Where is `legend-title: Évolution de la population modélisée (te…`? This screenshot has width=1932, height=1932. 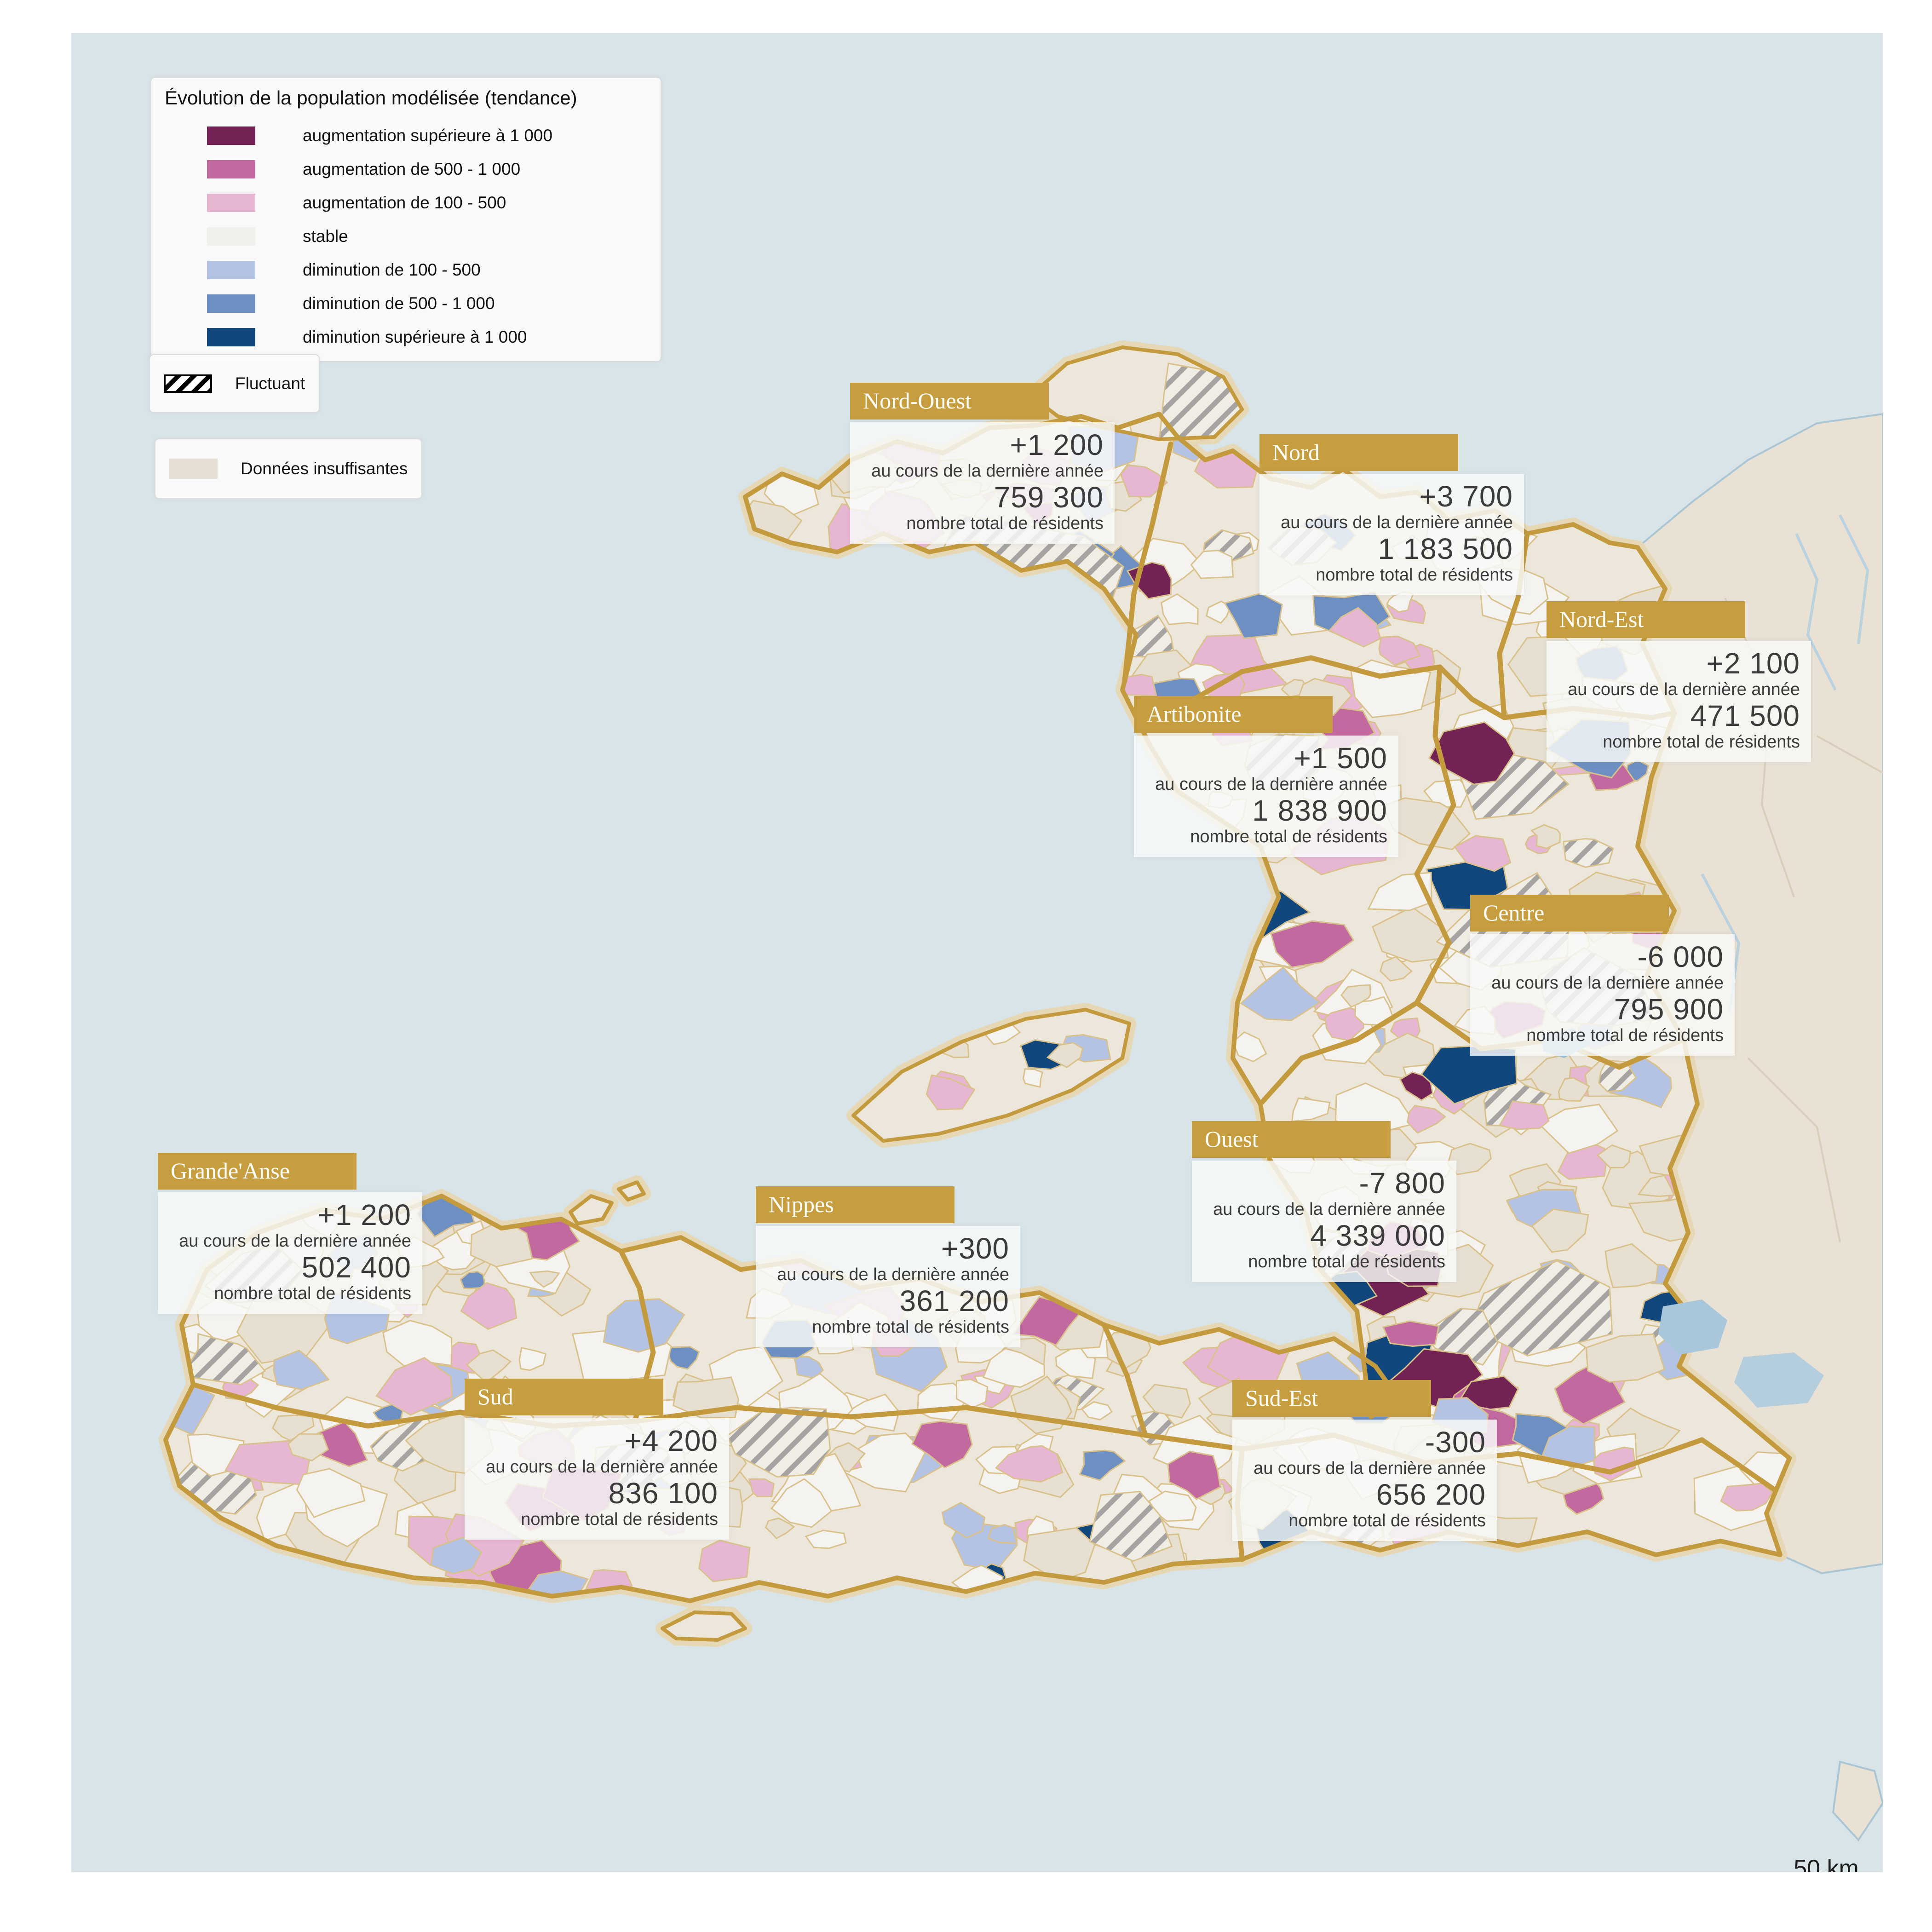
legend-title: Évolution de la population modélisée (te… is located at coordinates (371, 98).